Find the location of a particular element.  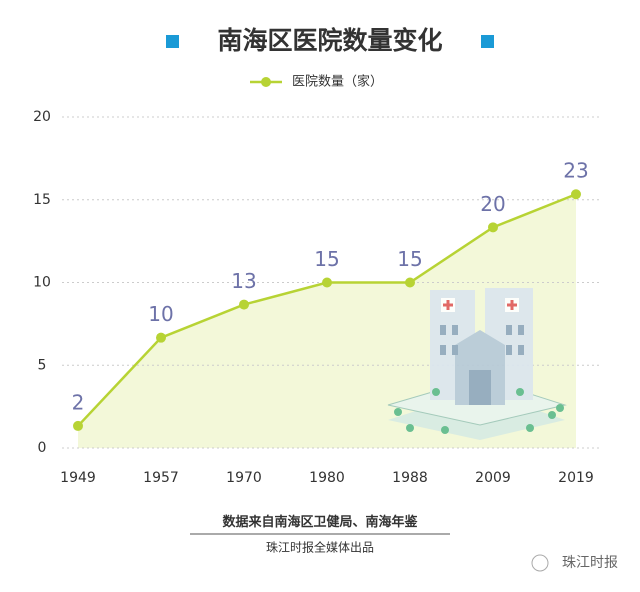

x-tick-label: 2019 is located at coordinates (576, 478).